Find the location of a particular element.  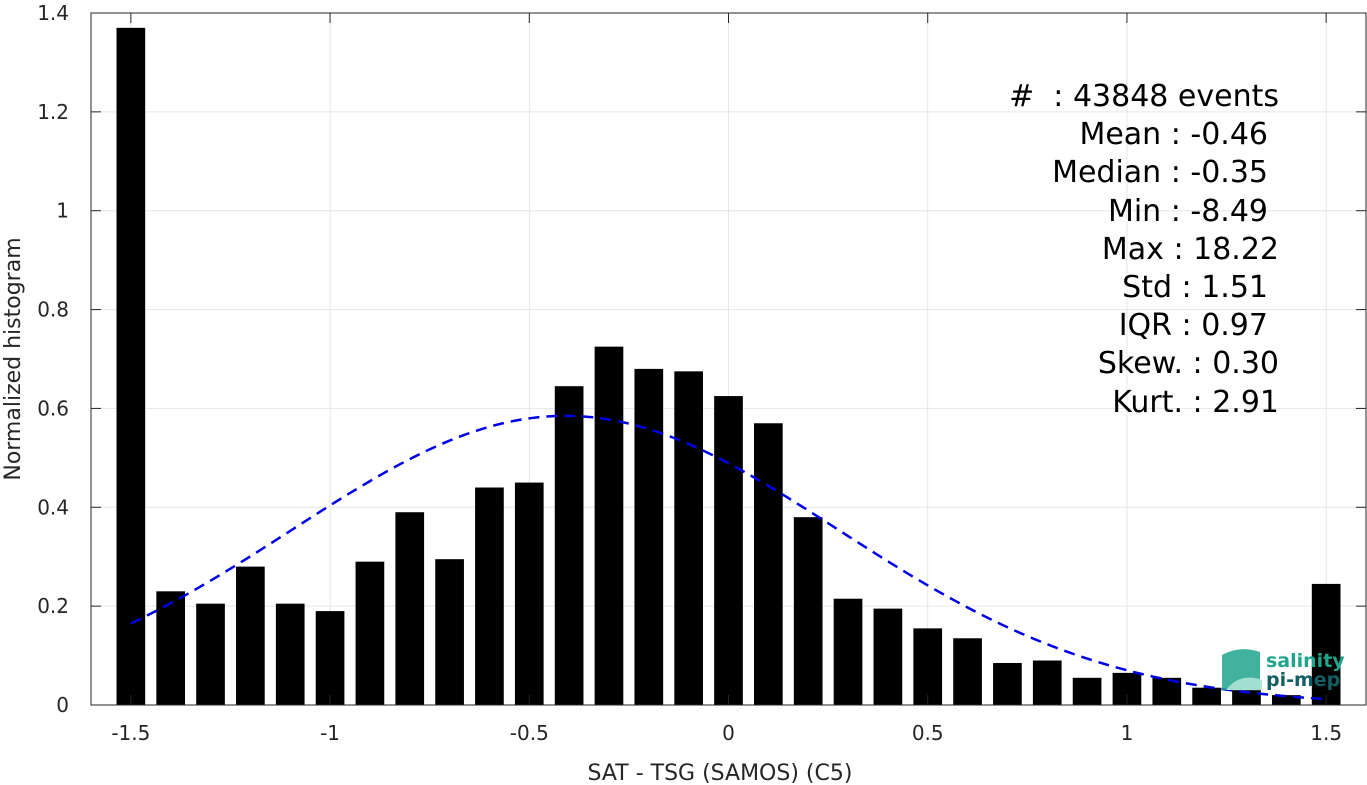

x-tick-label: -0.5 is located at coordinates (529, 733).